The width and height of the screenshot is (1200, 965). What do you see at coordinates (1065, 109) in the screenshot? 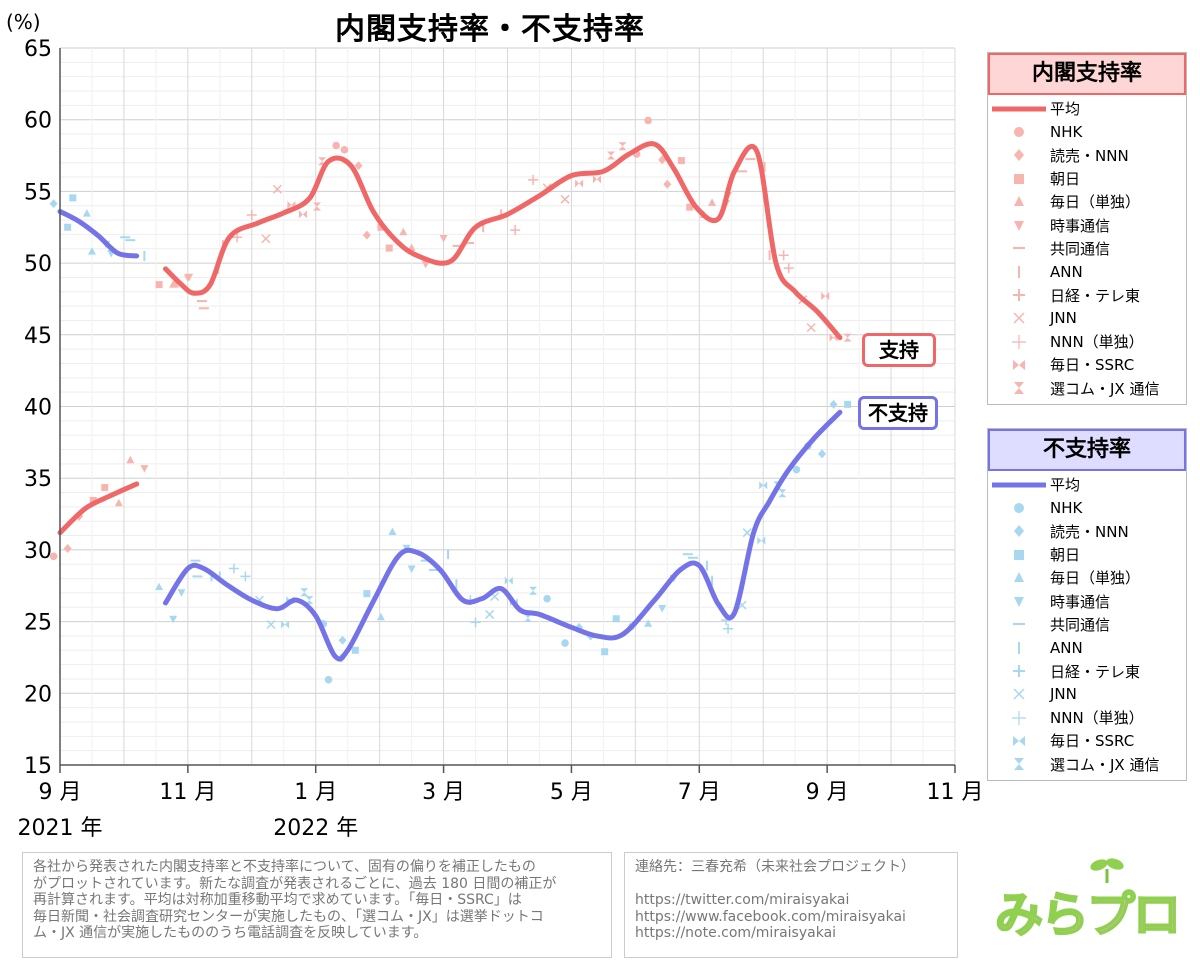
I see `legend-label: 平均` at bounding box center [1065, 109].